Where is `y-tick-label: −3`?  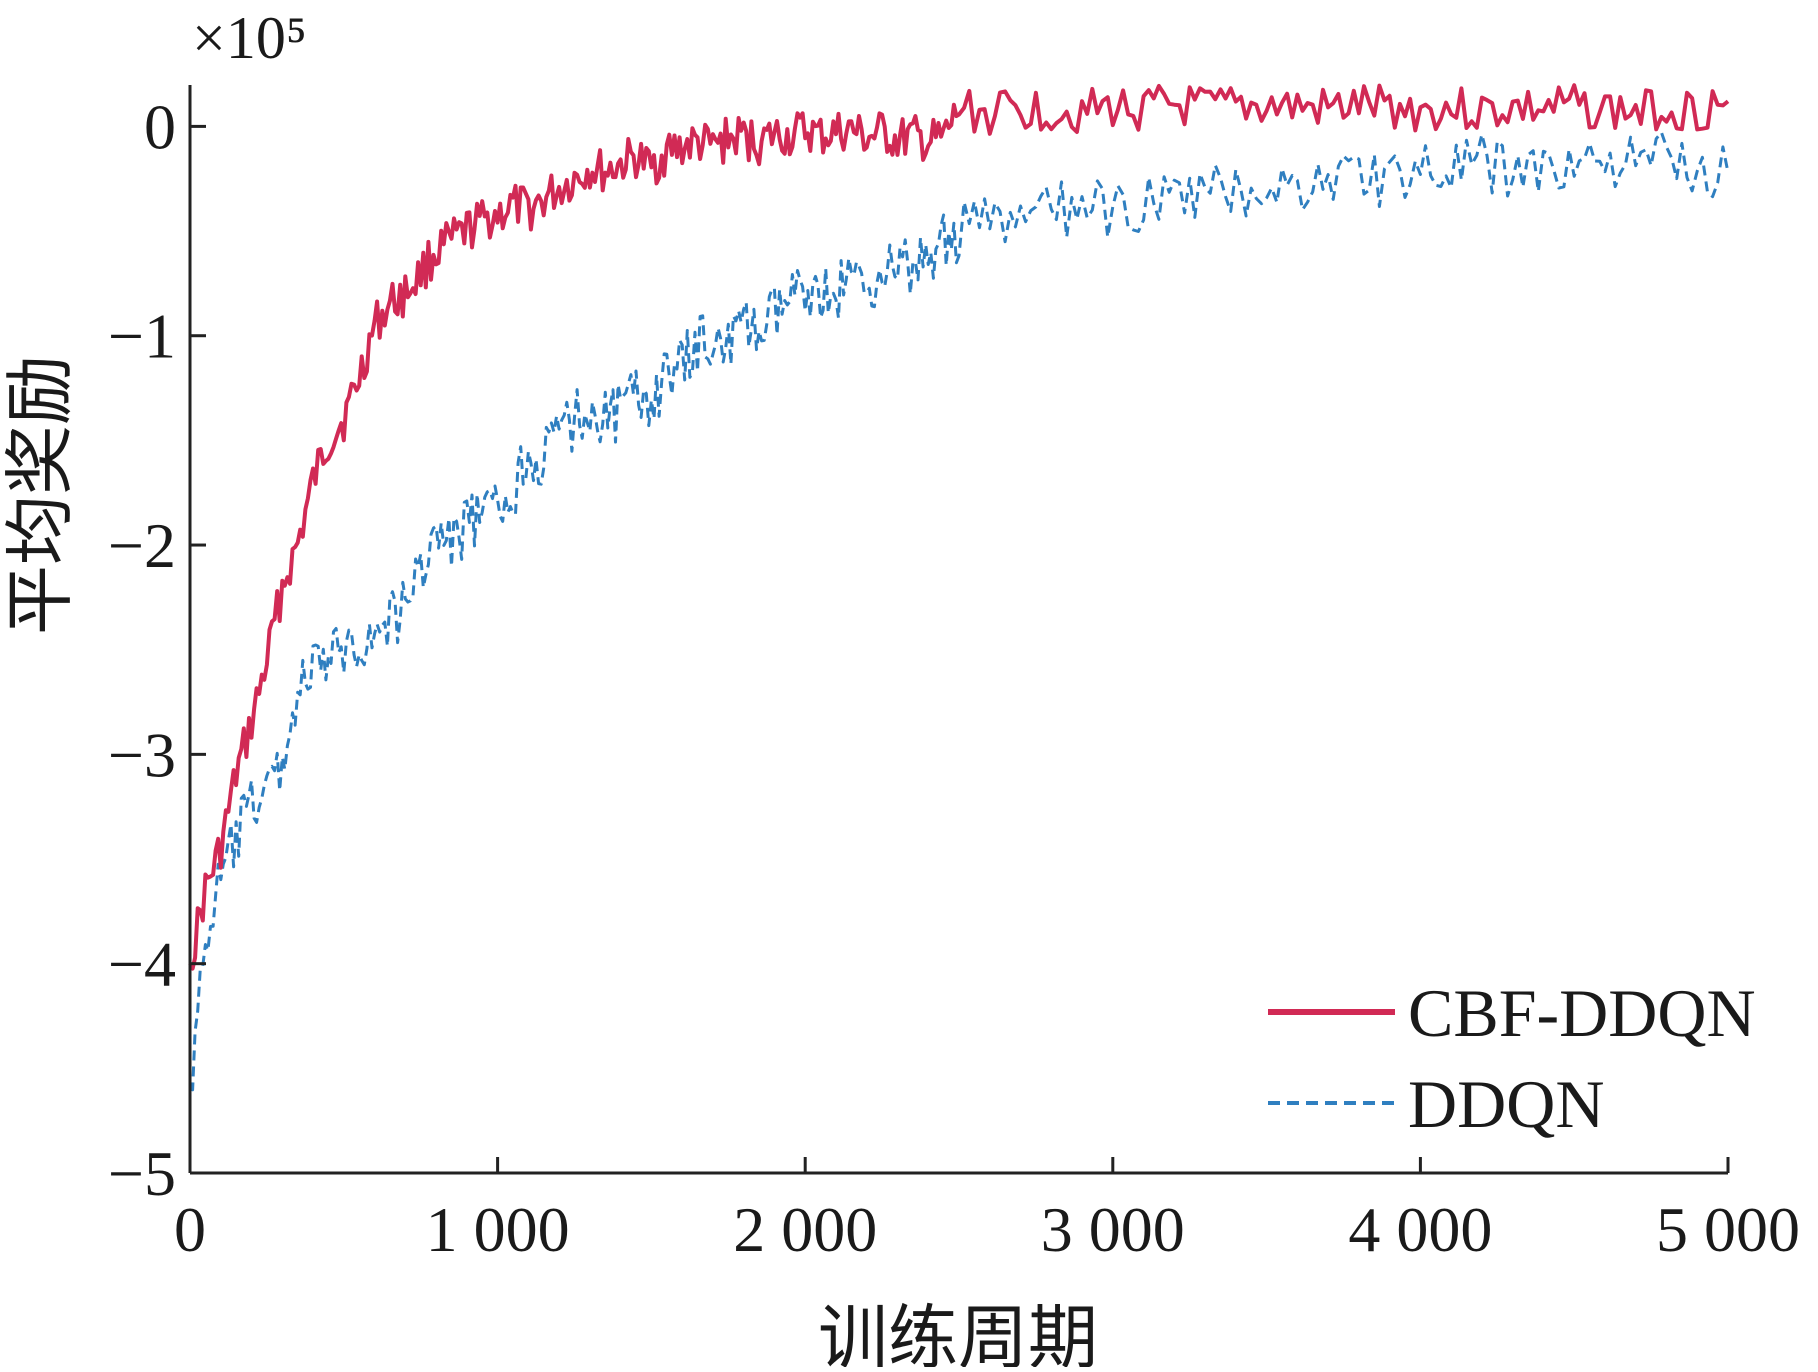 y-tick-label: −3 is located at coordinates (142, 754).